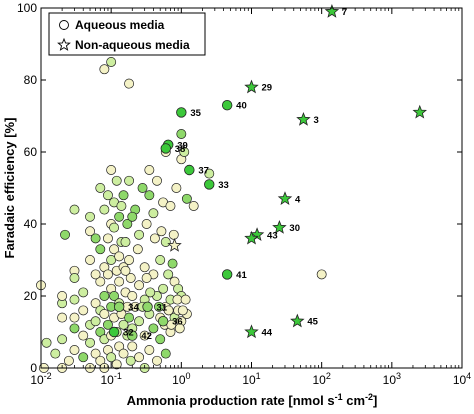  Describe the element at coordinates (132, 45) in the screenshot. I see `legend-label-nonaqueous: Non-aqueous media` at that location.